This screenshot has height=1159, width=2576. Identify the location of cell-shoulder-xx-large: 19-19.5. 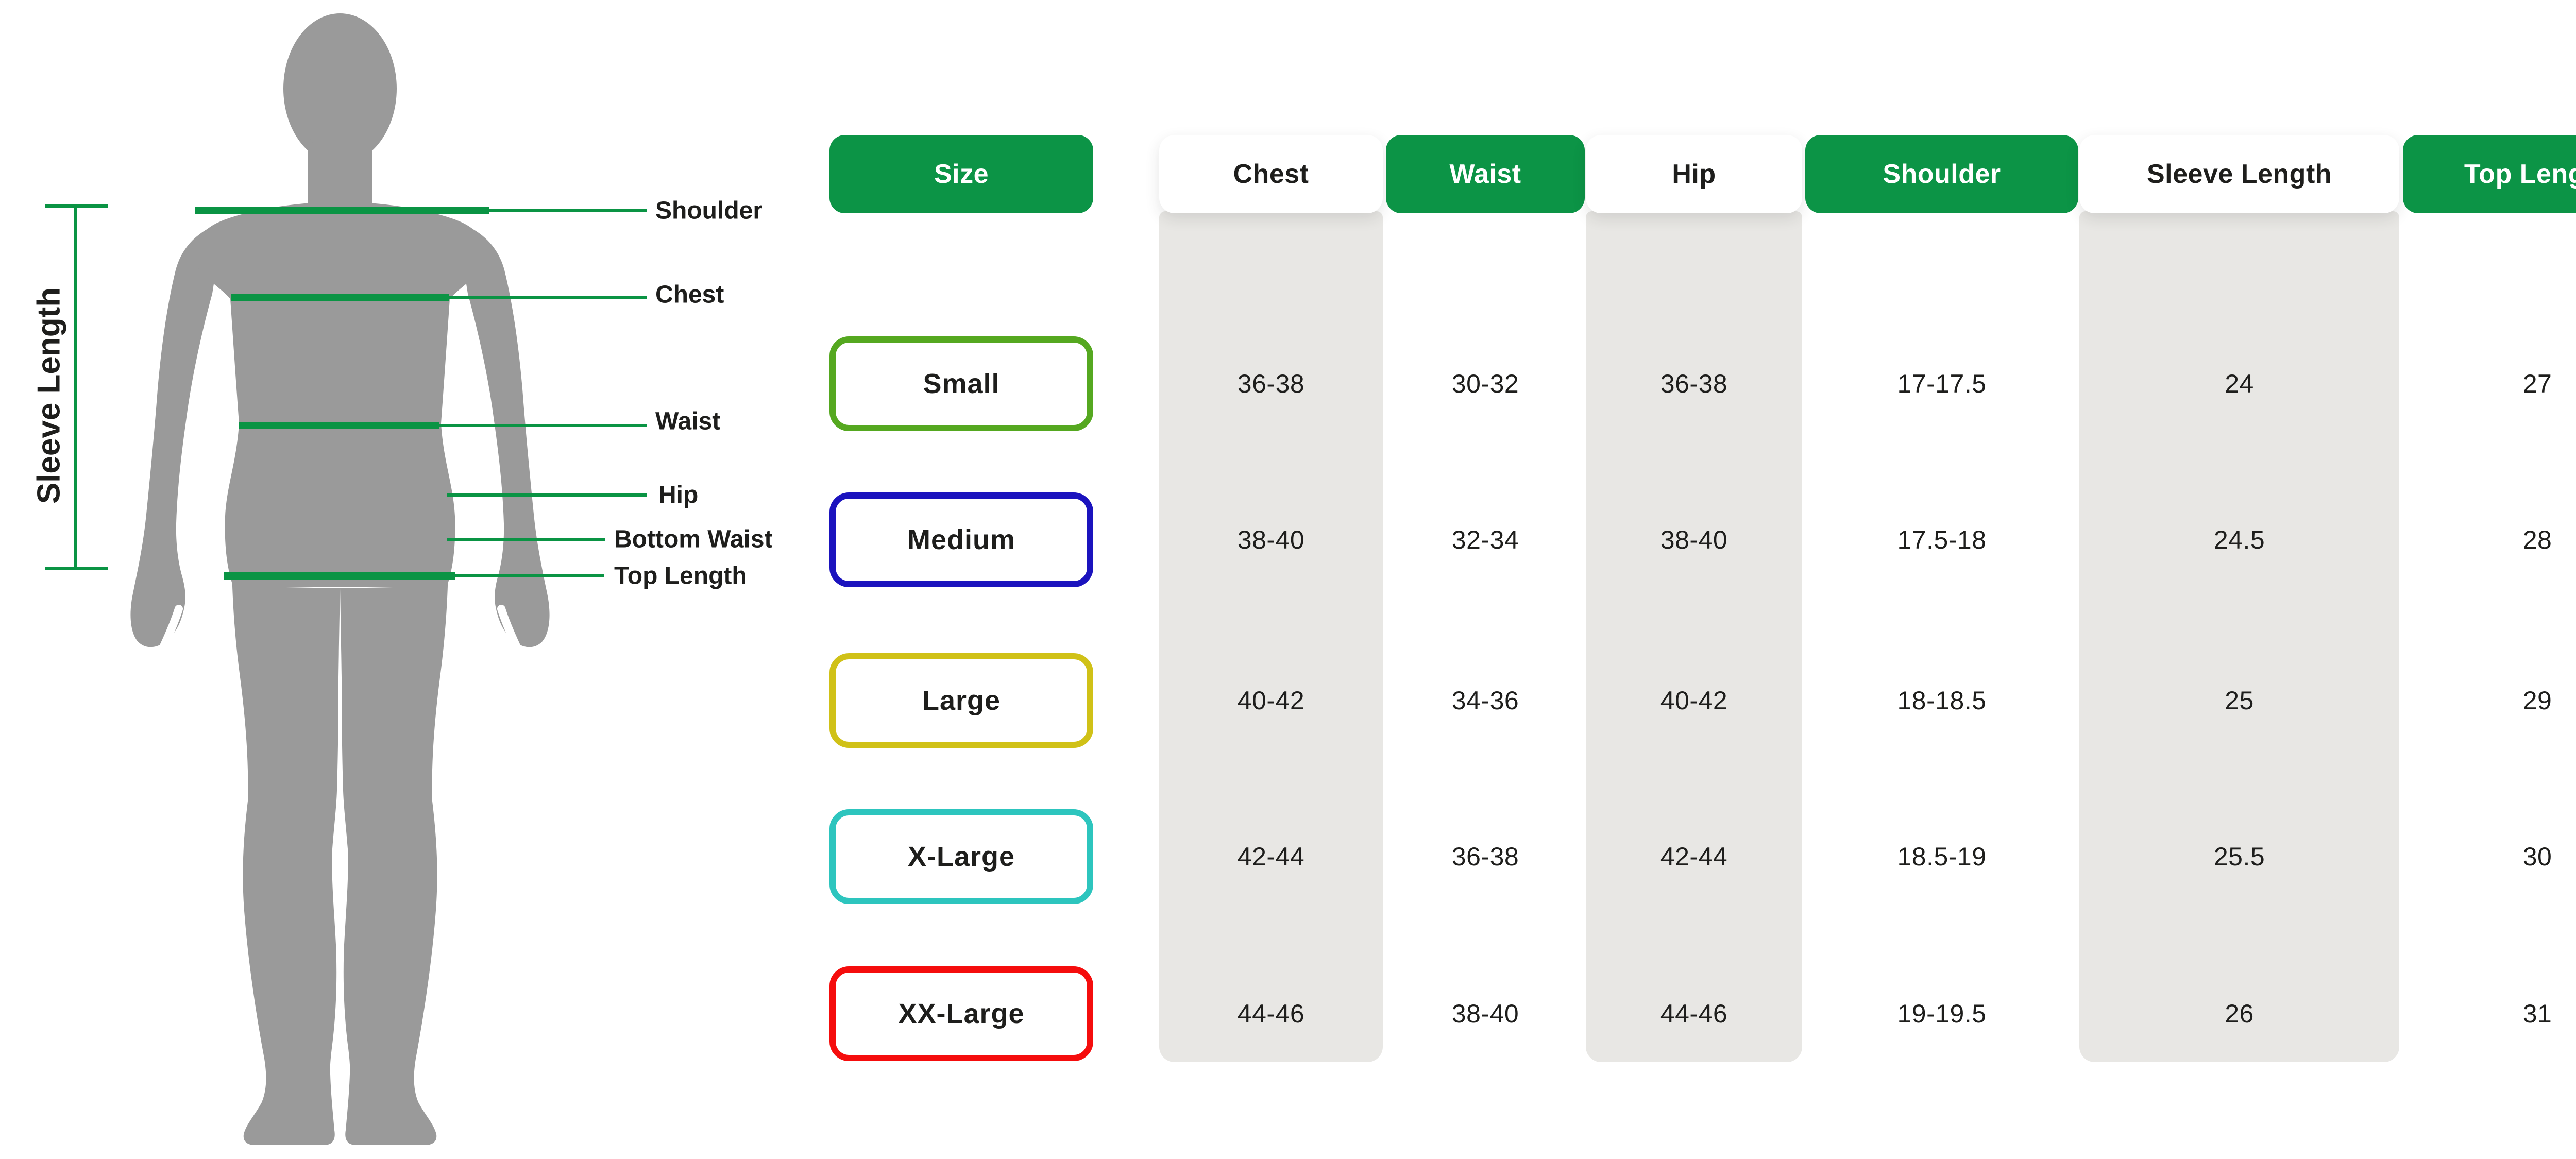
(1942, 1013).